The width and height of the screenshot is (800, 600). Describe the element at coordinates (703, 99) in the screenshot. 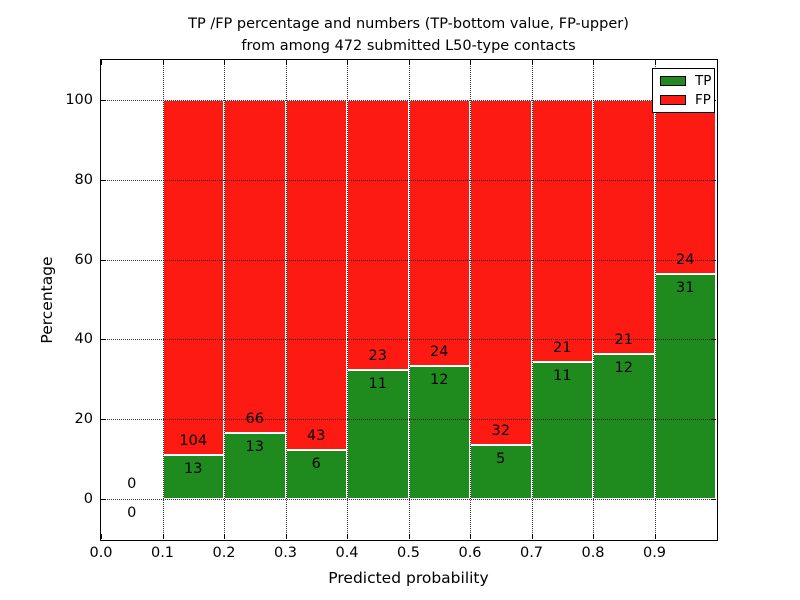

I see `legend-label: FP` at that location.